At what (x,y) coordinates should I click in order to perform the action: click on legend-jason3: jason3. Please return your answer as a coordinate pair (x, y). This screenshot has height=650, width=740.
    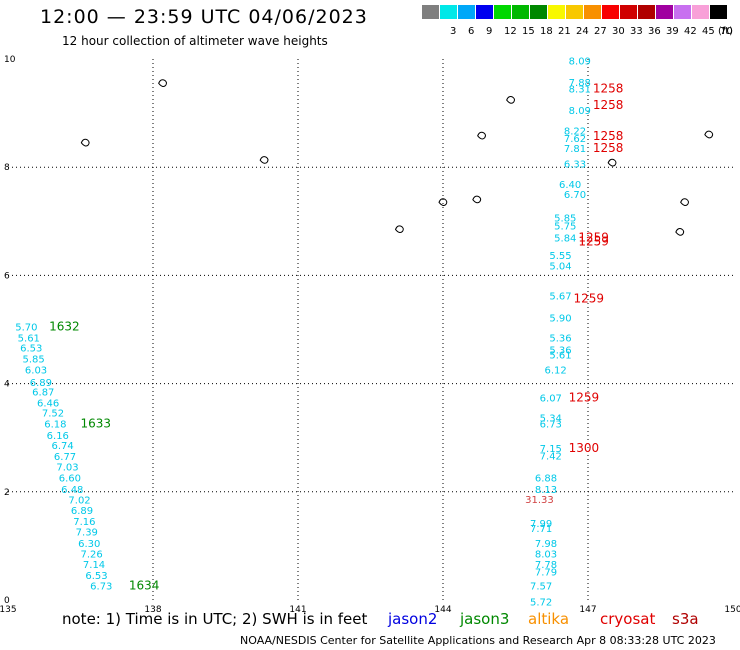
    Looking at the image, I should click on (485, 619).